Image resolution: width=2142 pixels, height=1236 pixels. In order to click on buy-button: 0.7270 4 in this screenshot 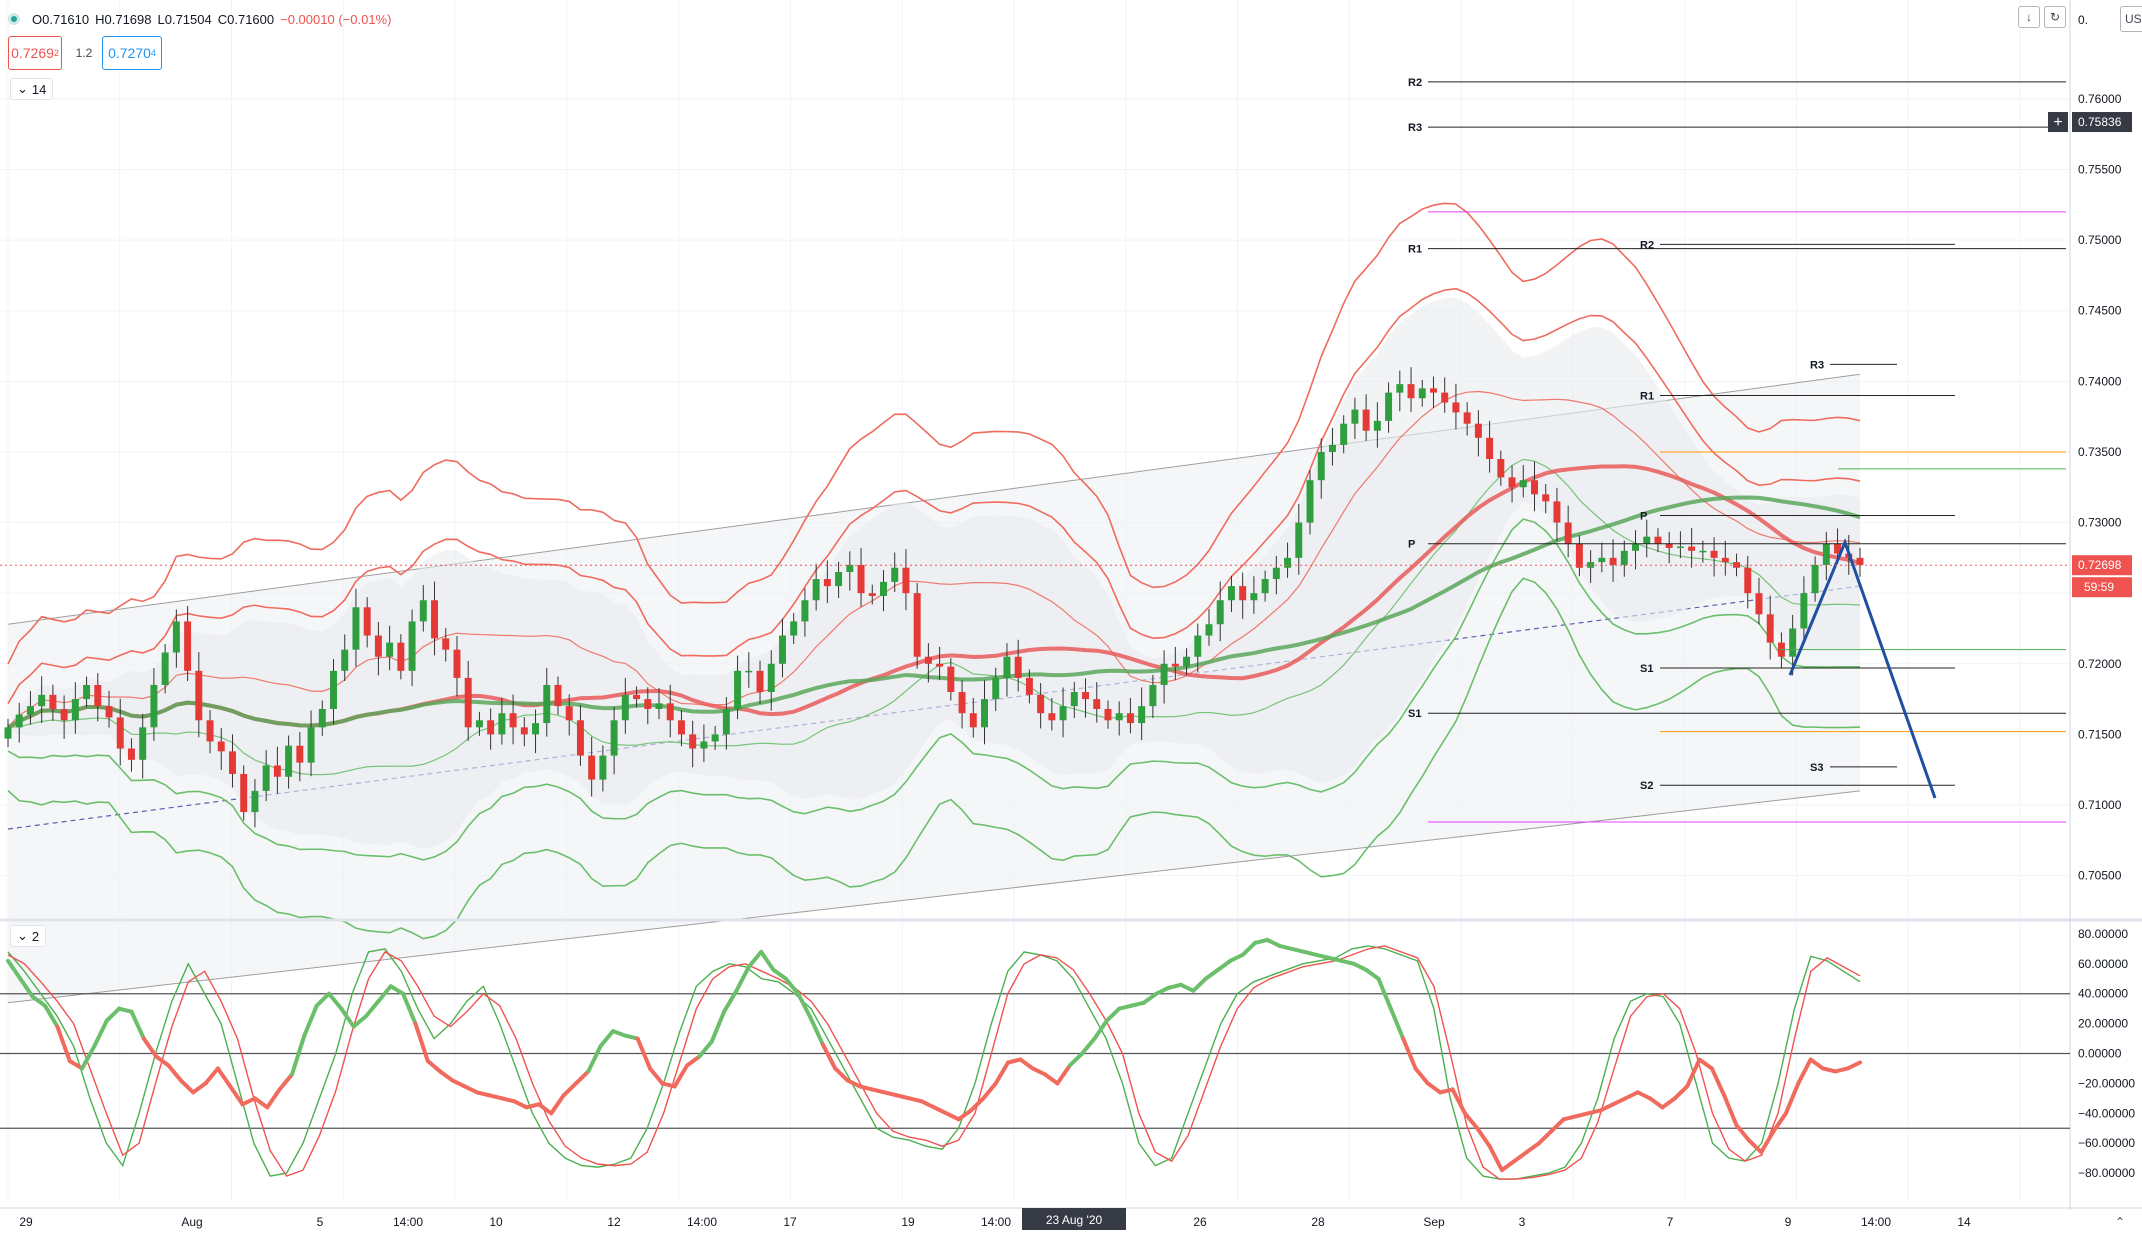, I will do `click(132, 53)`.